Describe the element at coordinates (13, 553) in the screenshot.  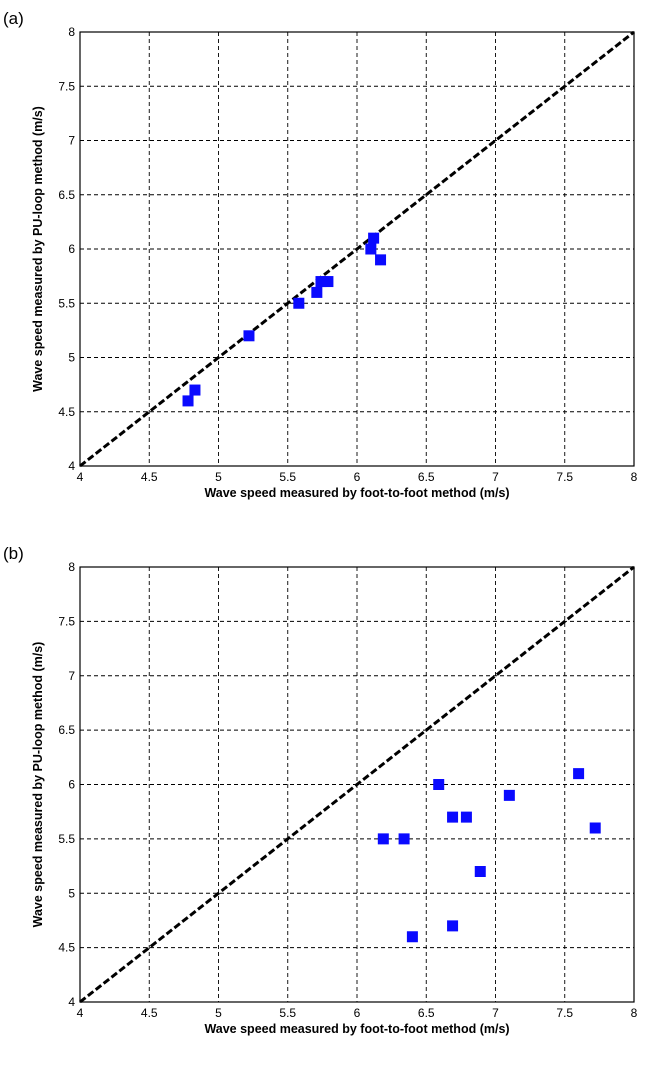
I see `panel-label: (b)` at that location.